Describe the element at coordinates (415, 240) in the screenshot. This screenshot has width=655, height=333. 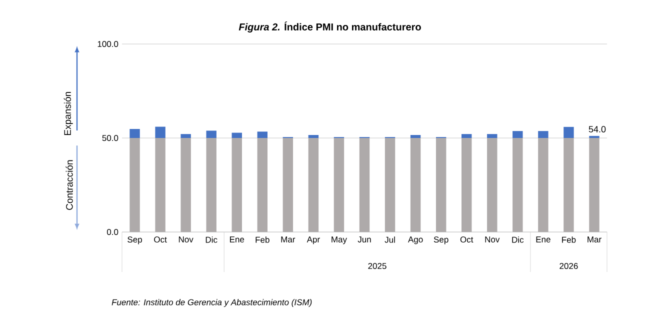
I see `x-tick-label: Ago` at that location.